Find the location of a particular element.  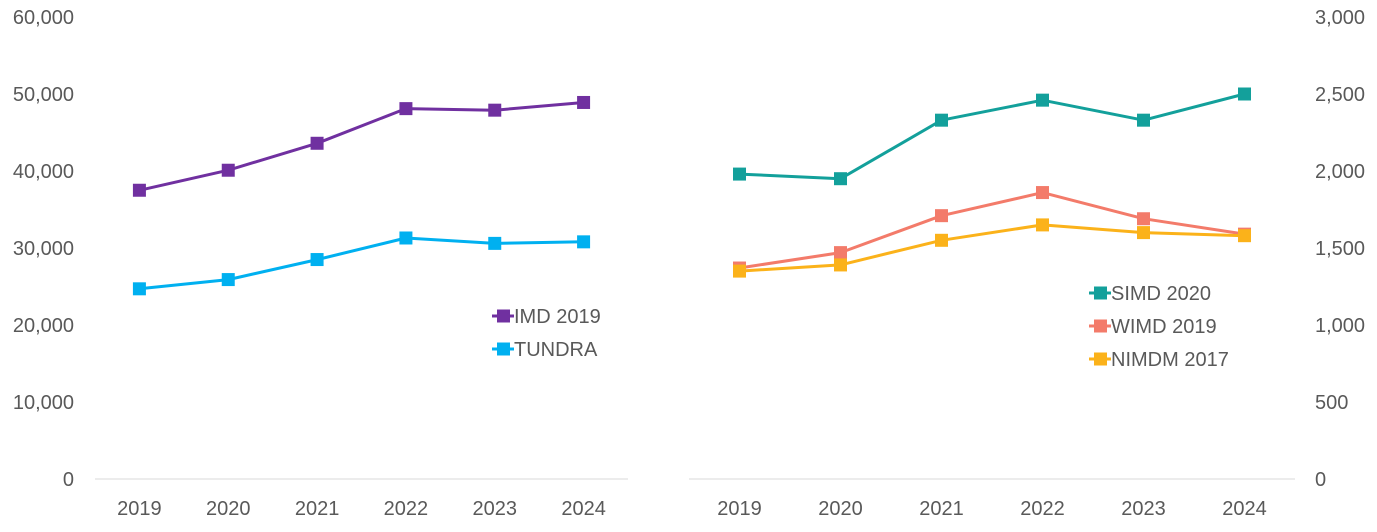

series-tundra is located at coordinates (361, 263).